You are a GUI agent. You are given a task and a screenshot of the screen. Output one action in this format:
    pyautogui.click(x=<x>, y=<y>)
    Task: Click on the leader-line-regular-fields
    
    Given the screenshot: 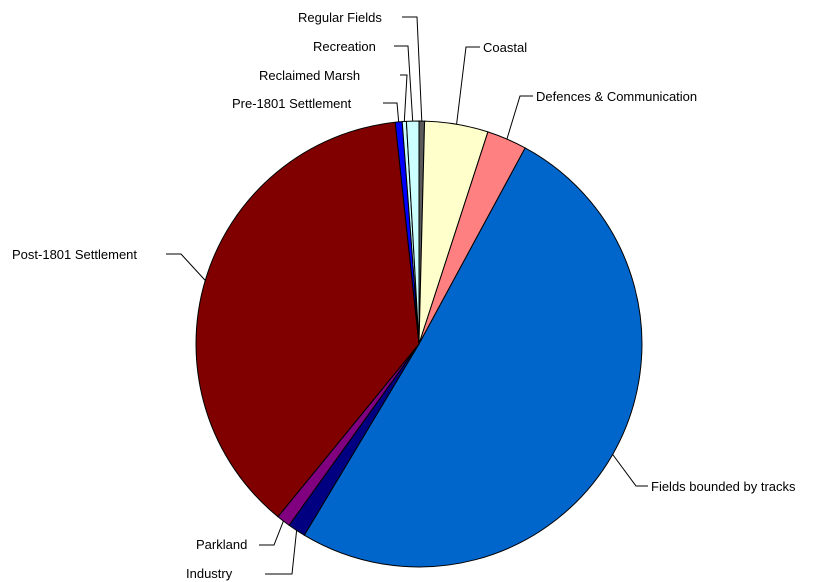 What is the action you would take?
    pyautogui.click(x=412, y=69)
    